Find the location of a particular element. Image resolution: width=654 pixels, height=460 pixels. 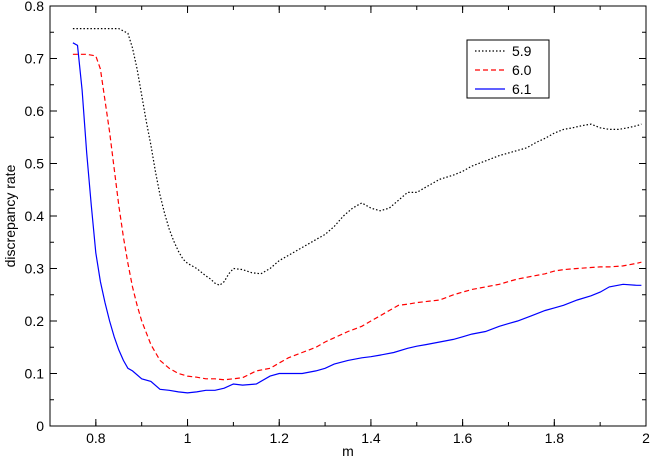

x-tick-label: 2 is located at coordinates (646, 438).